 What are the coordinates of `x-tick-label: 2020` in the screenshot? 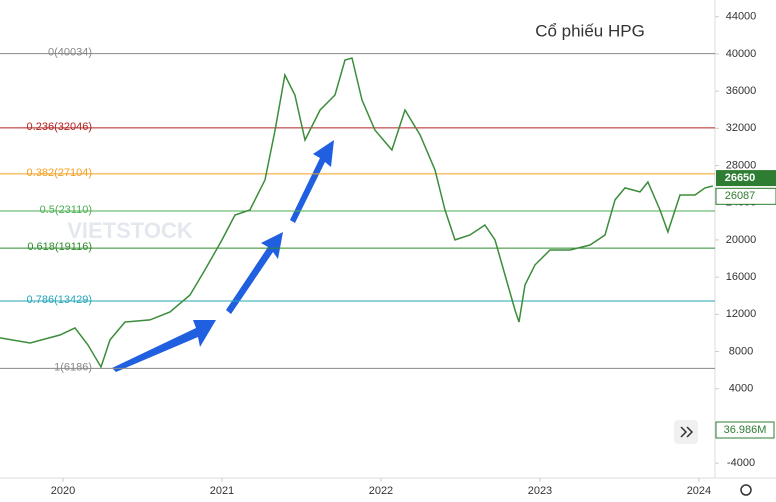 It's located at (63, 491).